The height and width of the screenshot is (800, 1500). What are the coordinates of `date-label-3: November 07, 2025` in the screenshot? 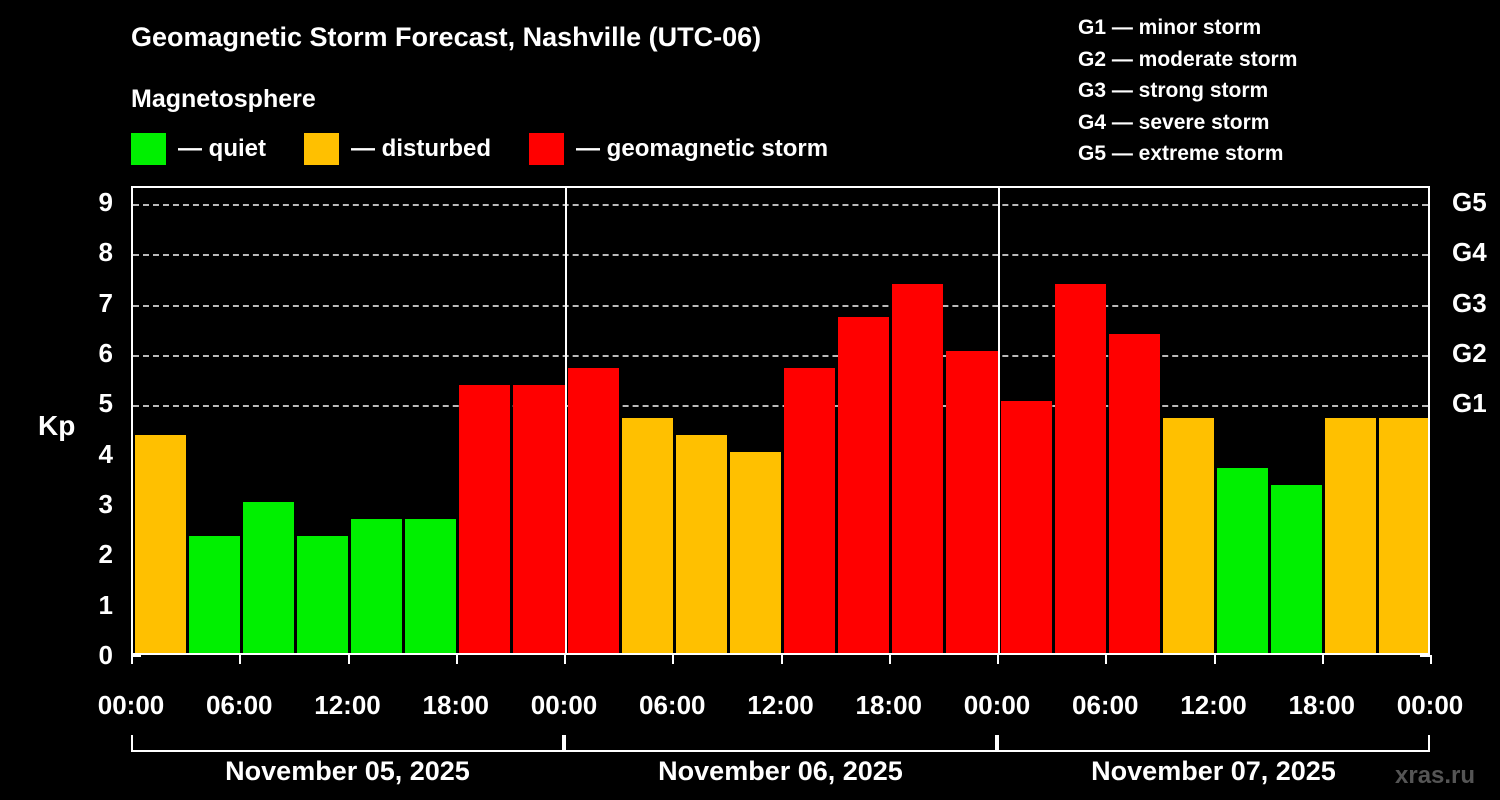 It's located at (1213, 771).